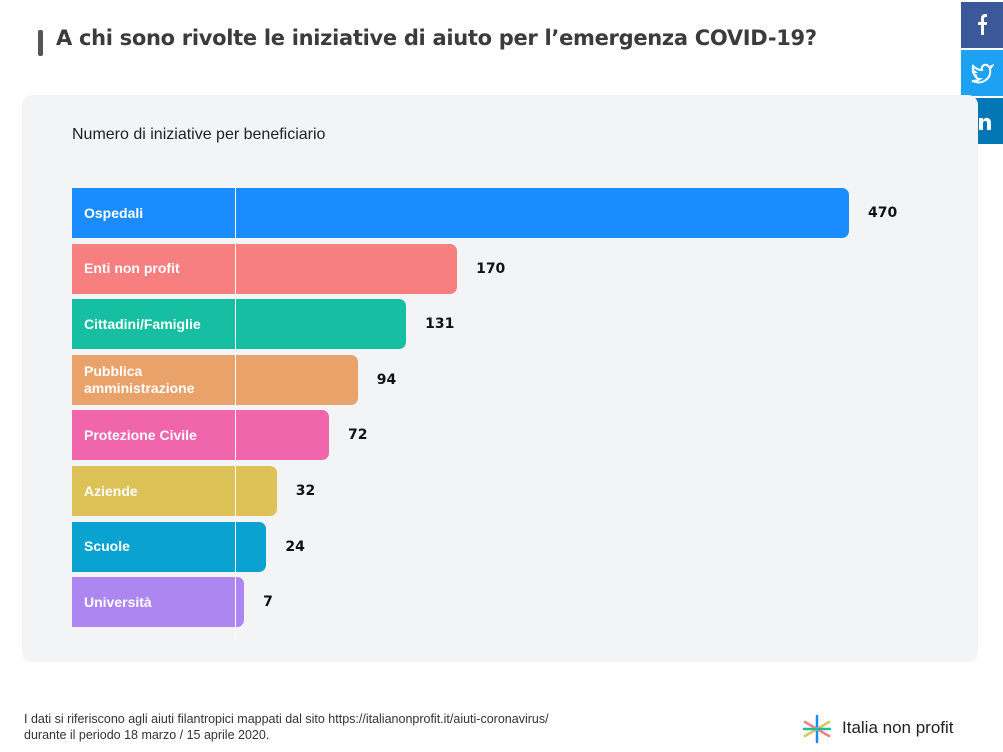  Describe the element at coordinates (898, 727) in the screenshot. I see `brand-name: Italia non profit` at that location.